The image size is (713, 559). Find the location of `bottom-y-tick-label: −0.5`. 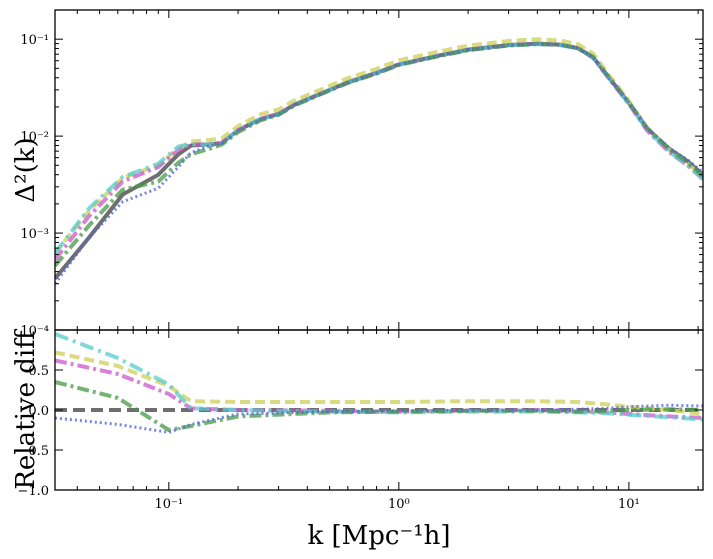

bottom-y-tick-label: −0.5 is located at coordinates (33, 451).